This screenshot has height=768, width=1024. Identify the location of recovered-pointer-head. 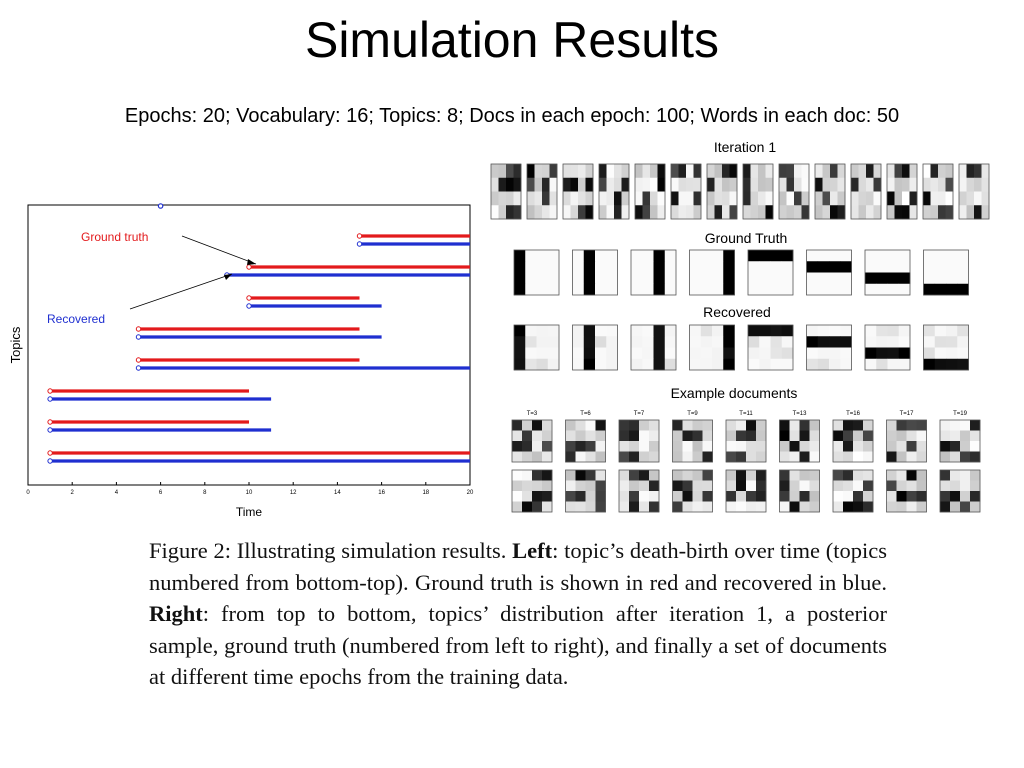
(228, 277).